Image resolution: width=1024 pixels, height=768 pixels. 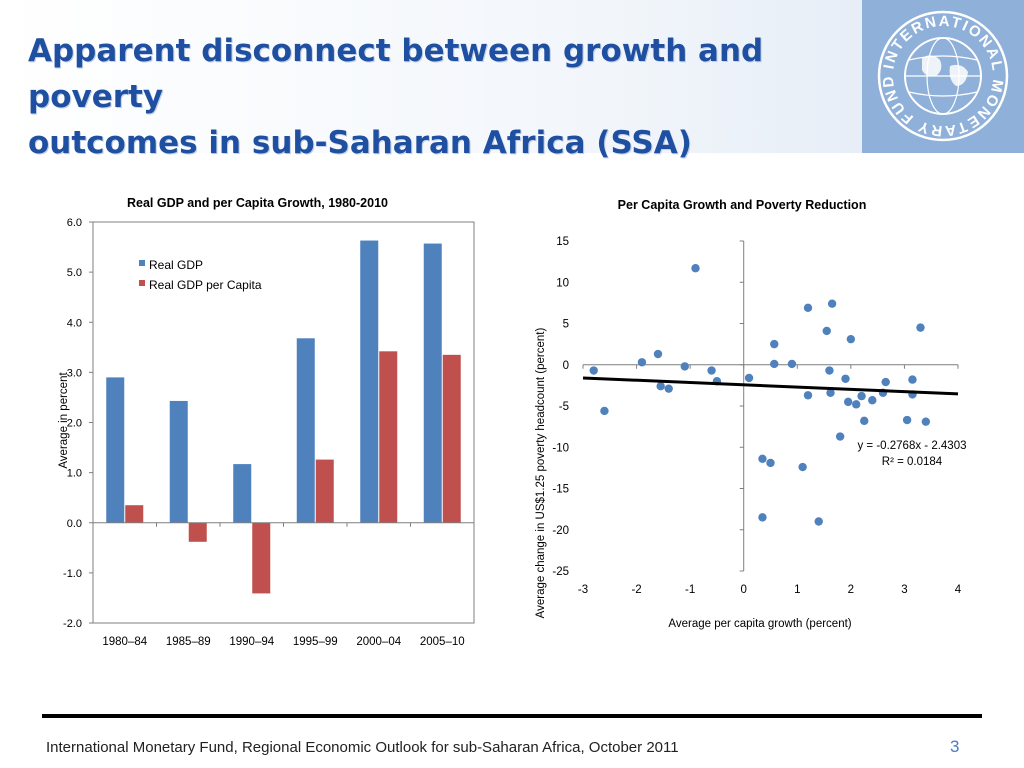 I want to click on trendline-r-squared: R² = 0.0184, so click(x=912, y=462).